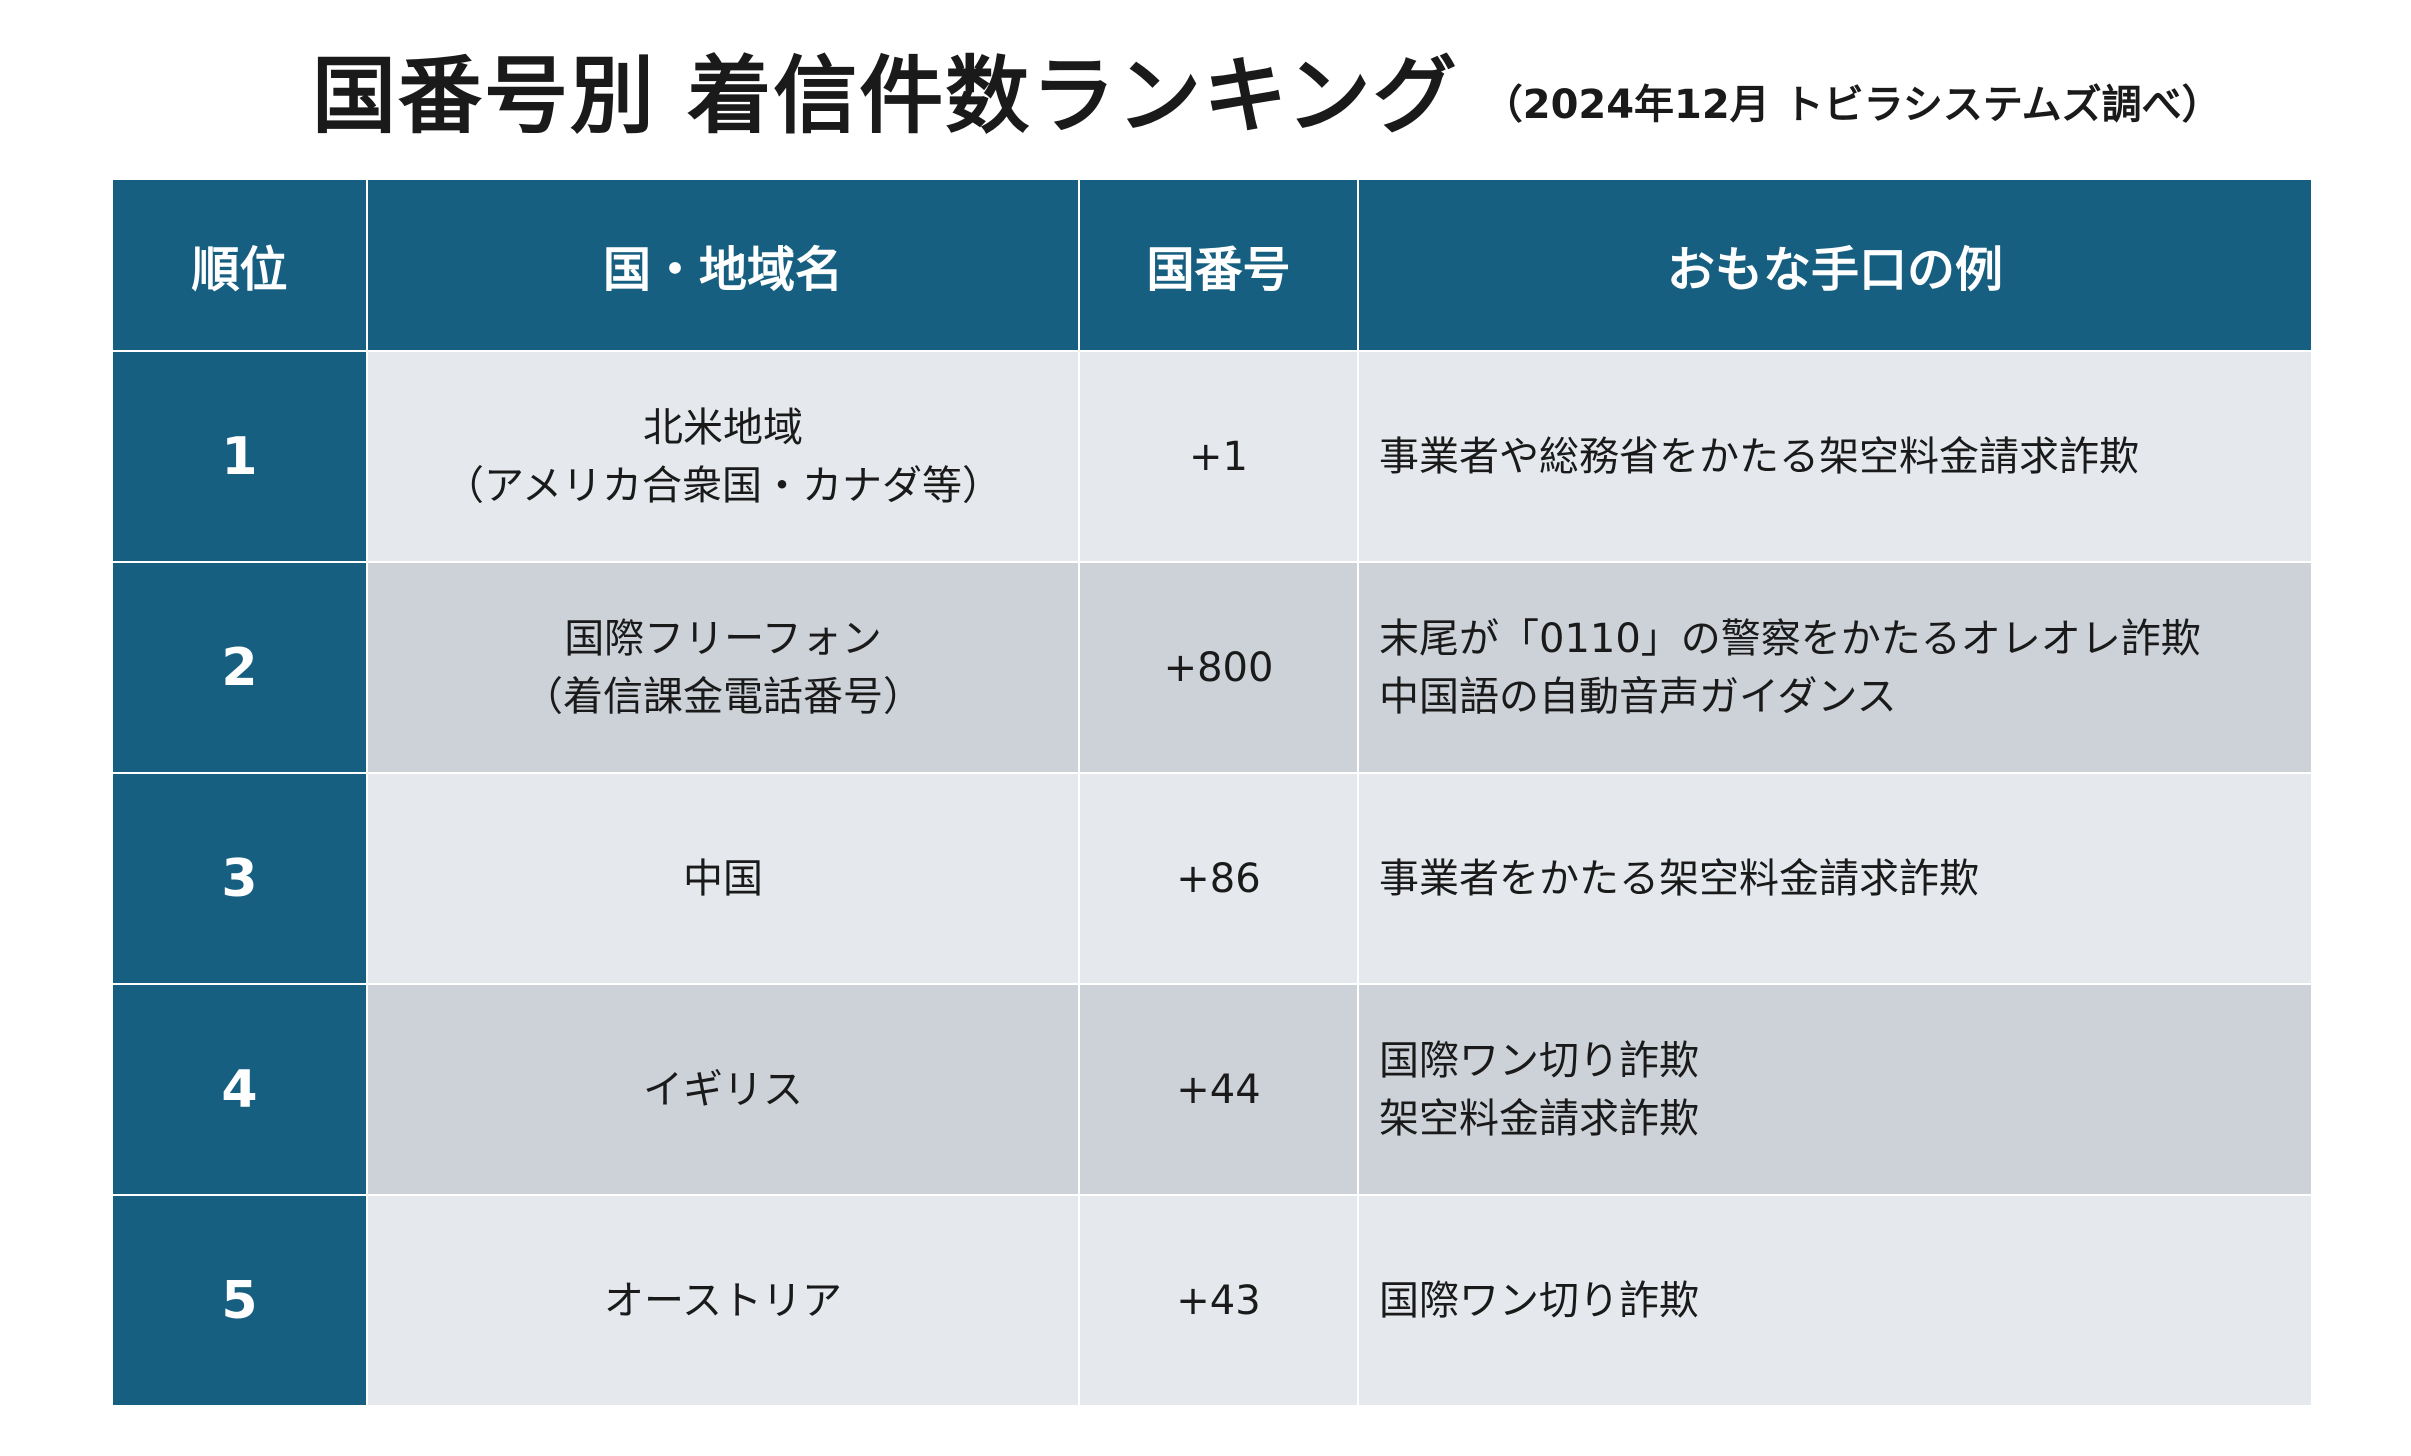 This screenshot has height=1456, width=2411. I want to click on rank-cell-line: 4, so click(239, 1089).